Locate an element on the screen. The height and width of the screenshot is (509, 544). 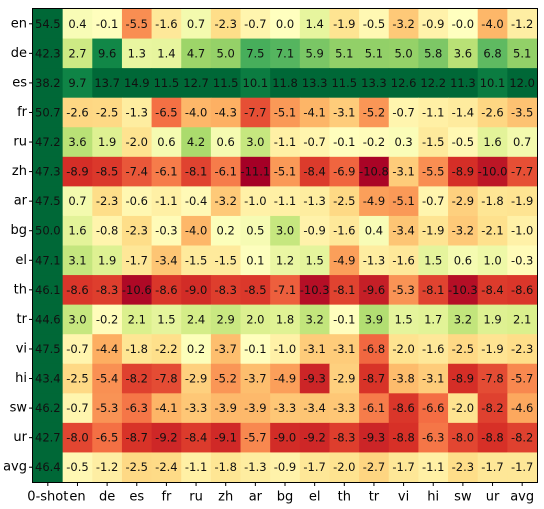
cell-value: -1.8 is located at coordinates (492, 201).